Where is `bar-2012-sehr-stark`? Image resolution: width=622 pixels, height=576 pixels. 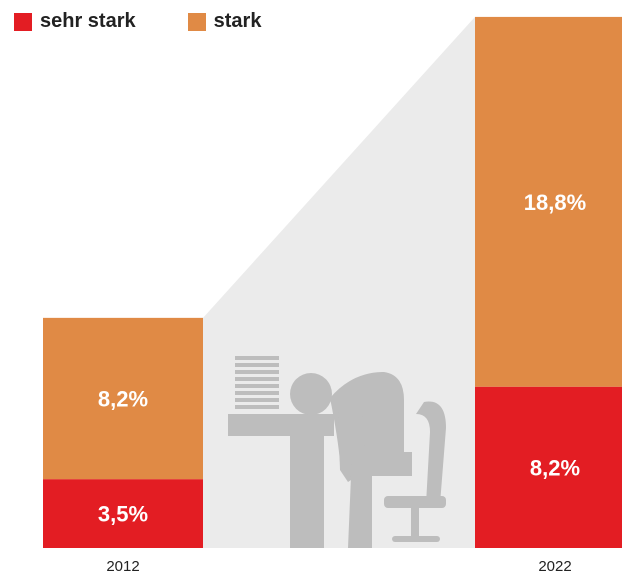 bar-2012-sehr-stark is located at coordinates (123, 513).